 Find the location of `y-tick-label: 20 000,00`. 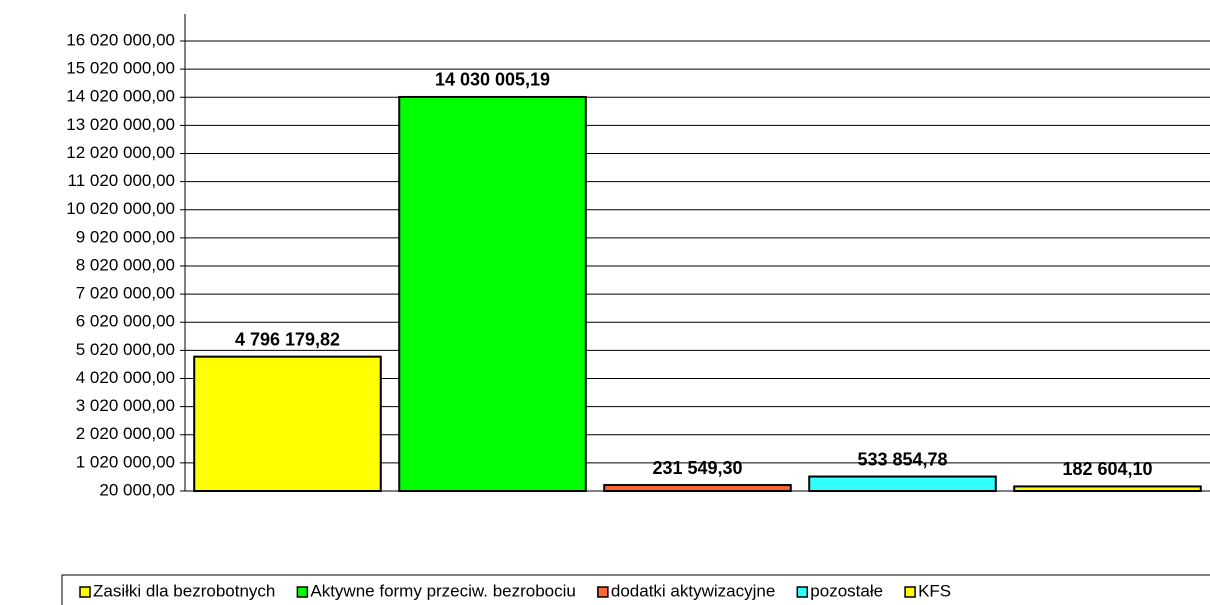

y-tick-label: 20 000,00 is located at coordinates (137, 489).